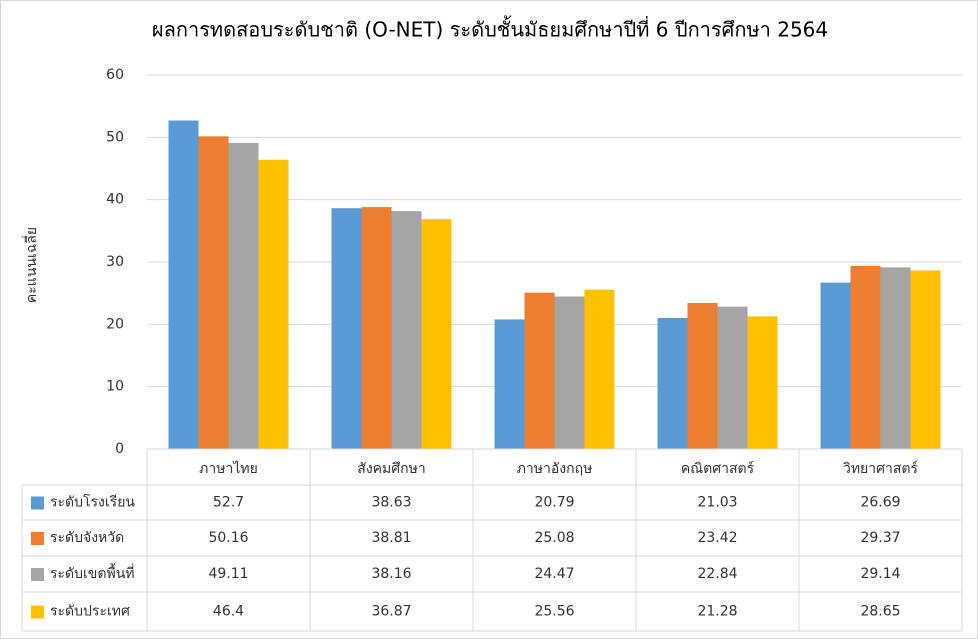 This screenshot has height=639, width=978. Describe the element at coordinates (90, 612) in the screenshot. I see `legend-label: ระดับประเทศ` at that location.